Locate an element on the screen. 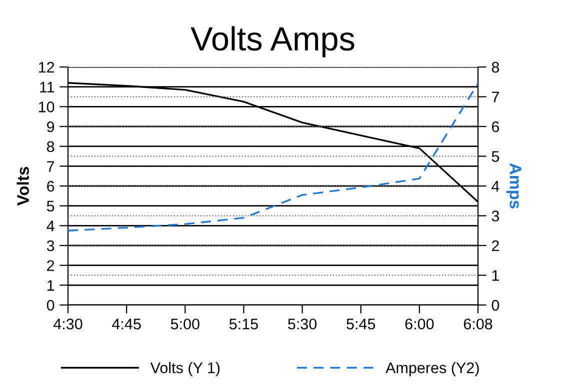 This screenshot has width=576, height=390. x-tick-label: 4:30 is located at coordinates (67, 324).